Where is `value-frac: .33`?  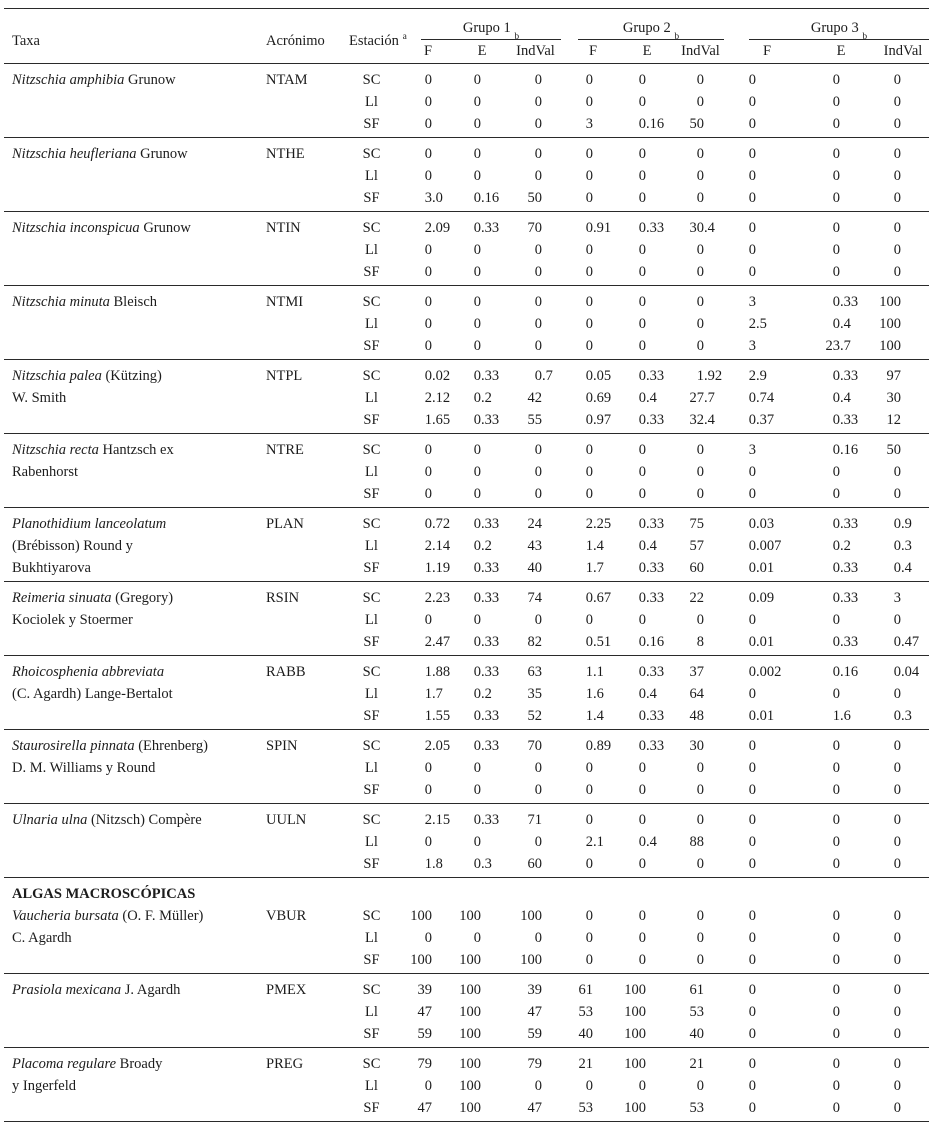 value-frac: .33 is located at coordinates (490, 716).